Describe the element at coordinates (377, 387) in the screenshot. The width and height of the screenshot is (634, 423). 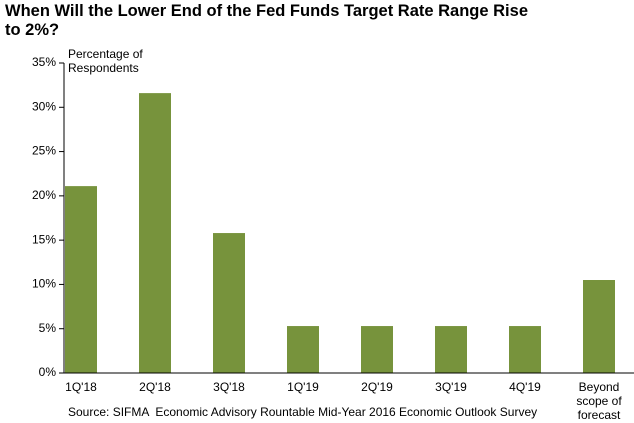
I see `x-tick-label: 2Q'19` at that location.